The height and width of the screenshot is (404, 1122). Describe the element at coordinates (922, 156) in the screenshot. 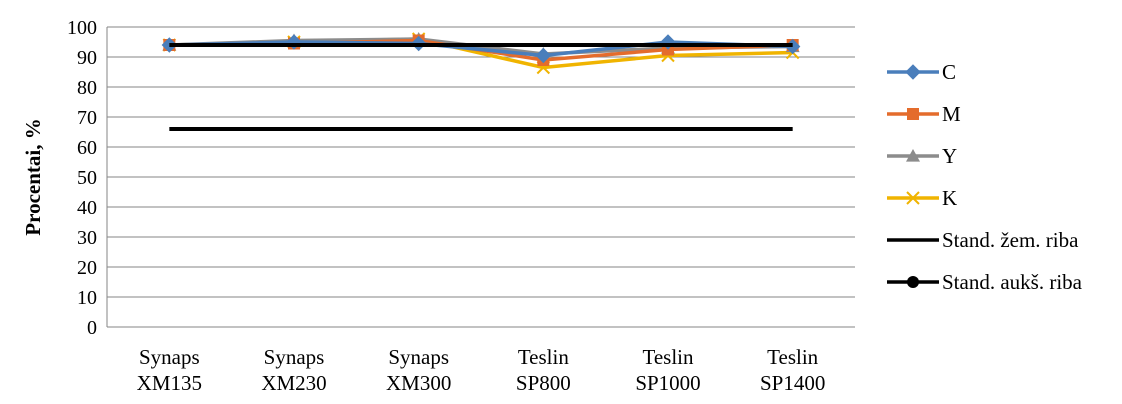

I see `legend-item-y: Y` at that location.